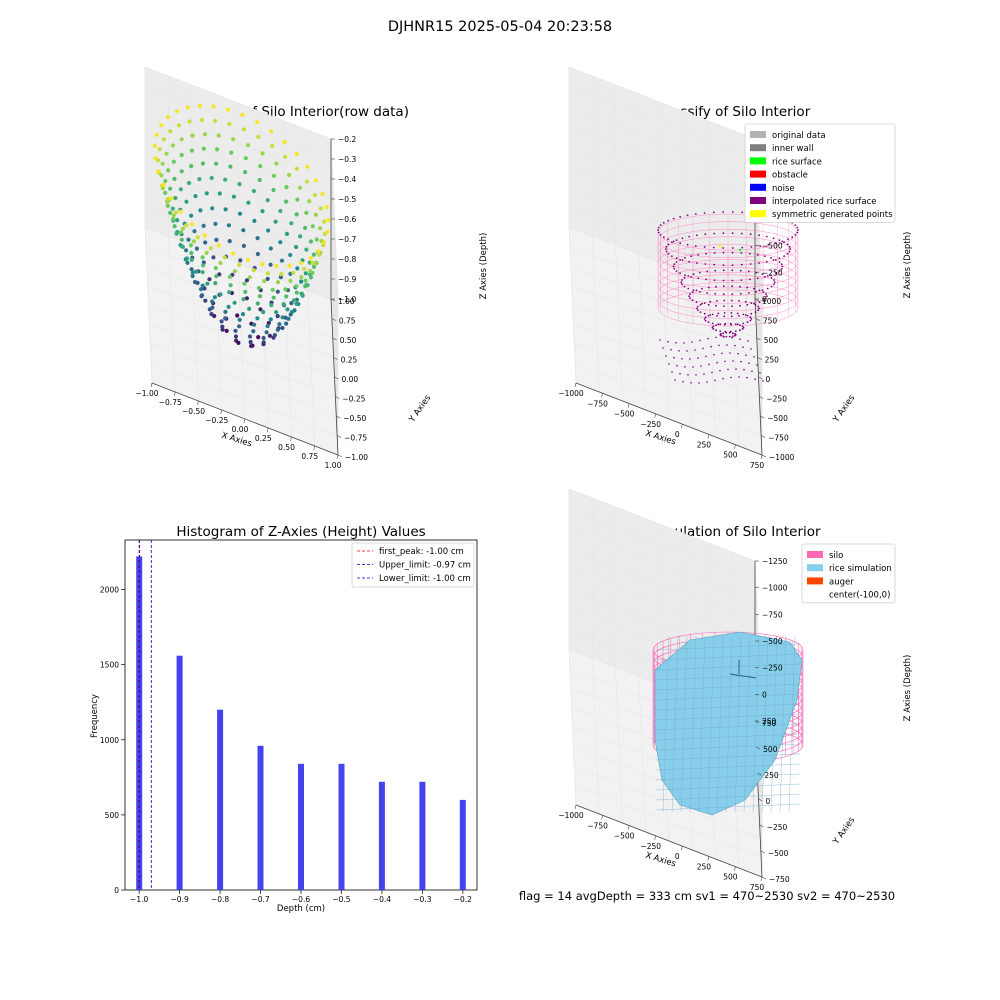  I want to click on y-tick-label: 500, so click(112, 815).